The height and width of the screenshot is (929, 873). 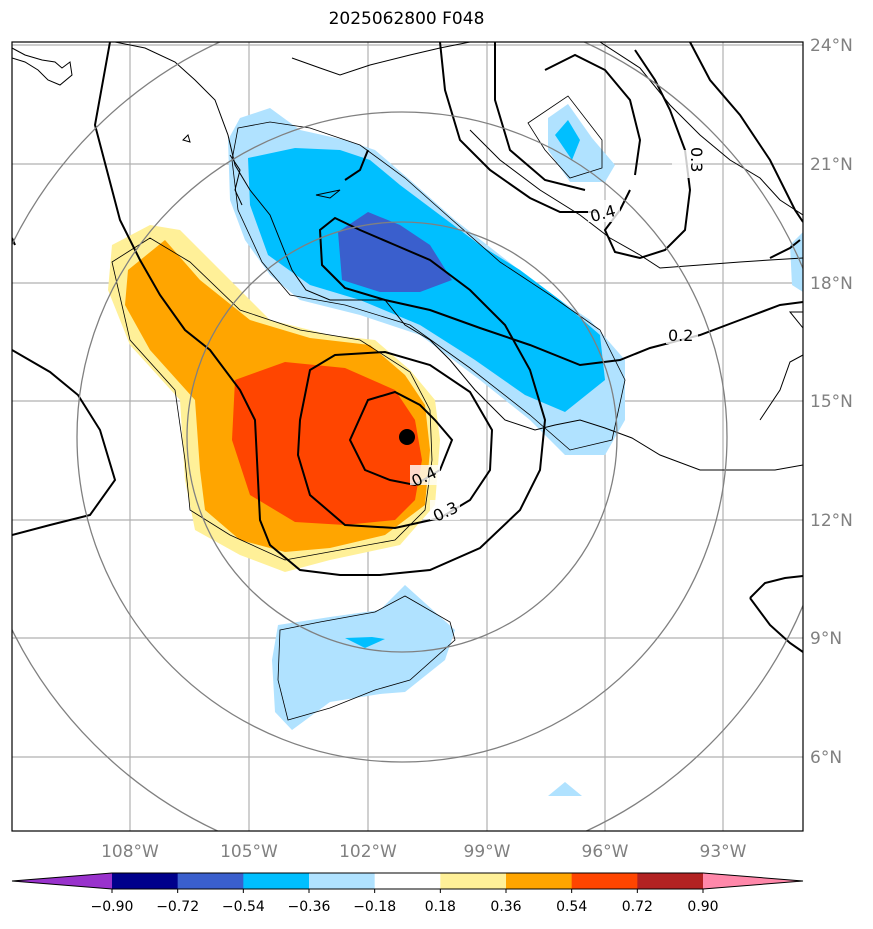 What do you see at coordinates (831, 284) in the screenshot?
I see `lat-tick: 18°N` at bounding box center [831, 284].